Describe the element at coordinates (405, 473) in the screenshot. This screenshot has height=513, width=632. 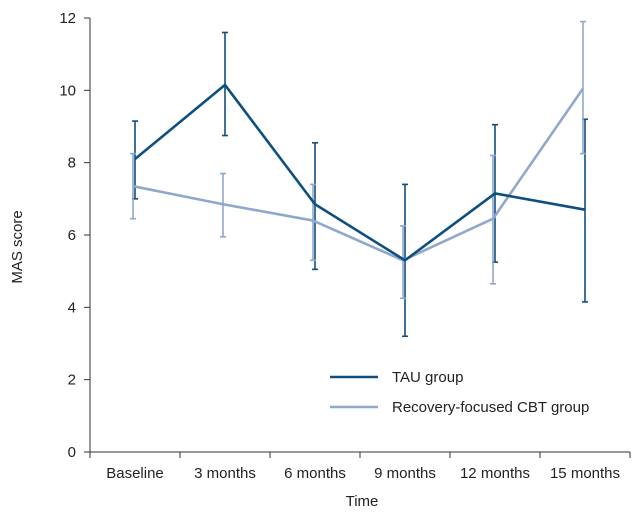
I see `x-tick-label: 9 months` at that location.